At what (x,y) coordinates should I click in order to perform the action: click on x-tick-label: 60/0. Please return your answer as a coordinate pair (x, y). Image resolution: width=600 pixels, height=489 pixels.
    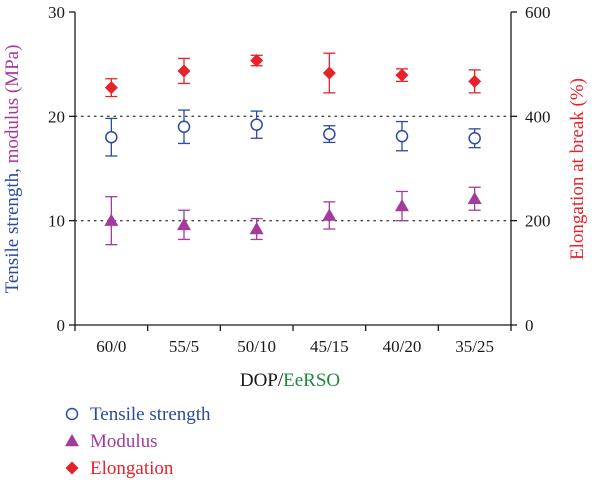
    Looking at the image, I should click on (111, 346).